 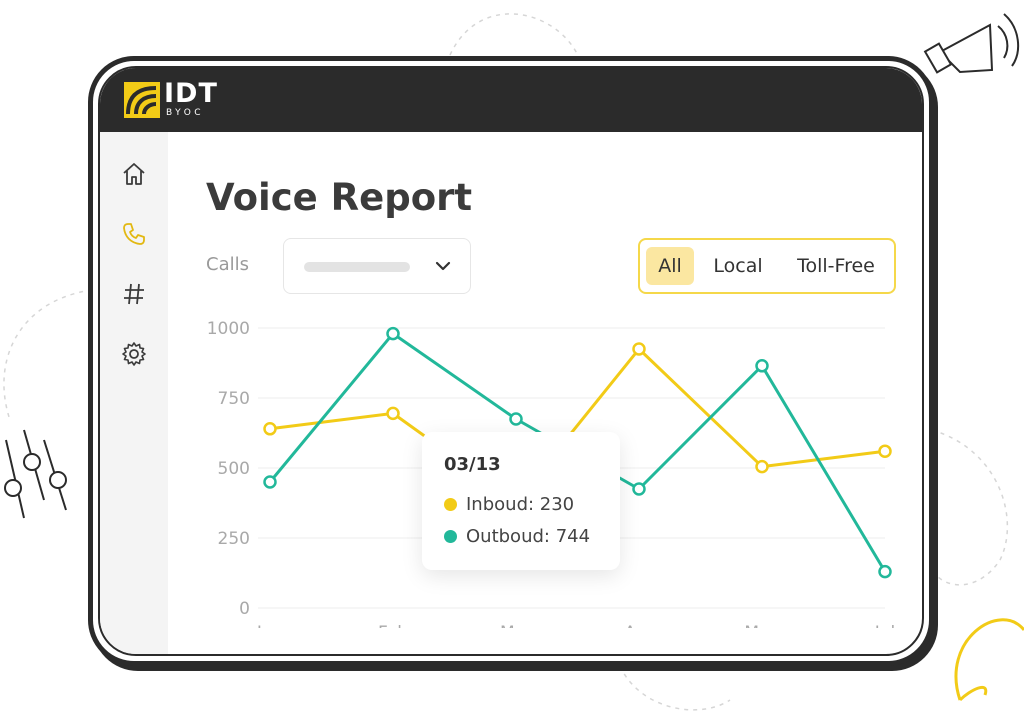 I want to click on tooltip-outbound: Outboud: 744, so click(x=517, y=536).